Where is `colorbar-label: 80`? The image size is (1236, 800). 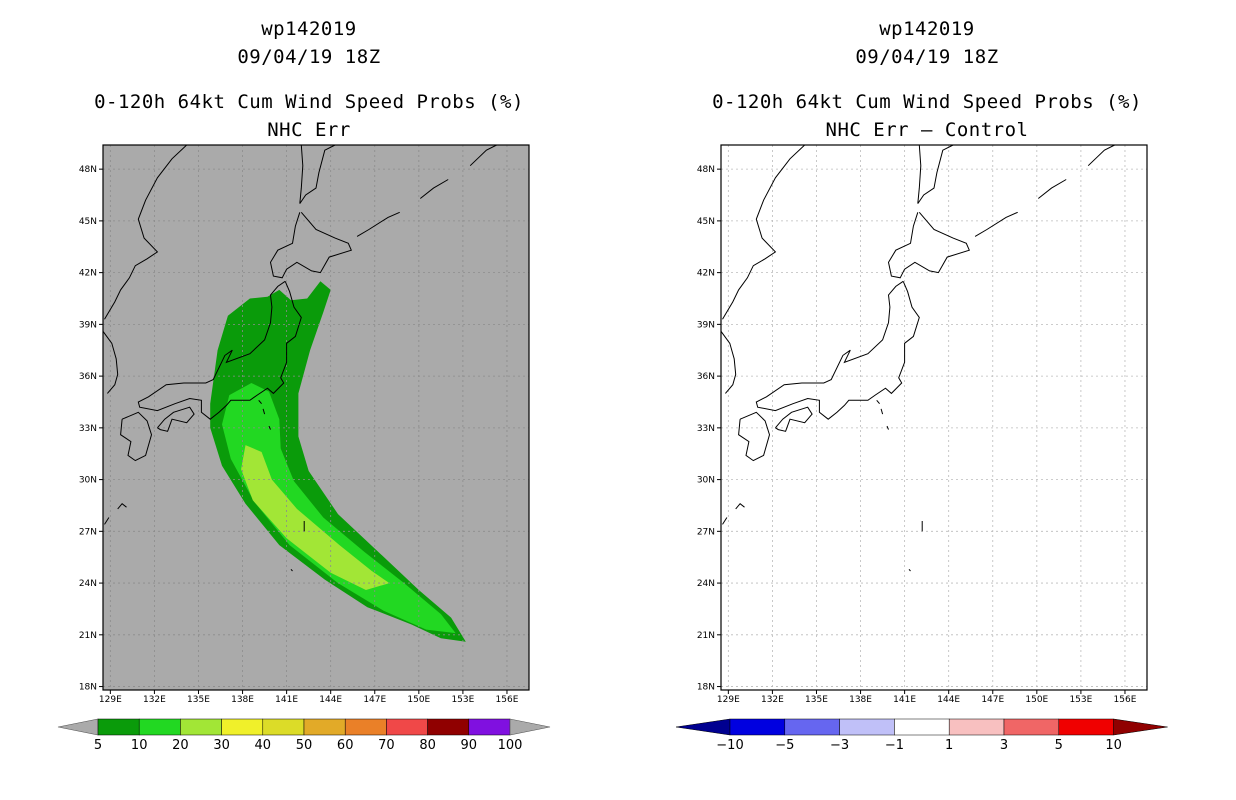 colorbar-label: 80 is located at coordinates (427, 745).